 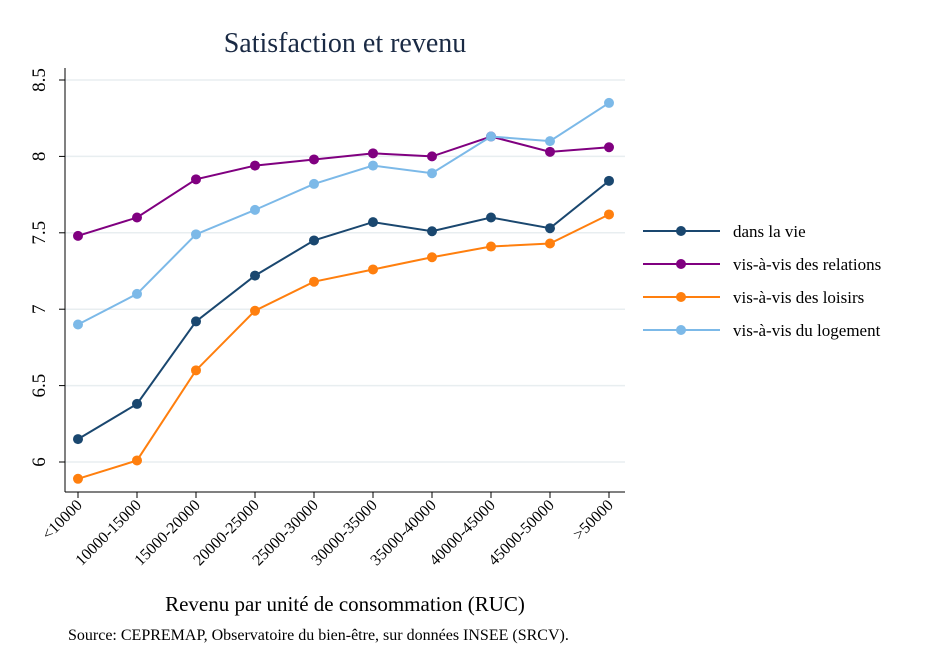 I want to click on chart-title: Satisfaction et revenu, so click(x=345, y=43).